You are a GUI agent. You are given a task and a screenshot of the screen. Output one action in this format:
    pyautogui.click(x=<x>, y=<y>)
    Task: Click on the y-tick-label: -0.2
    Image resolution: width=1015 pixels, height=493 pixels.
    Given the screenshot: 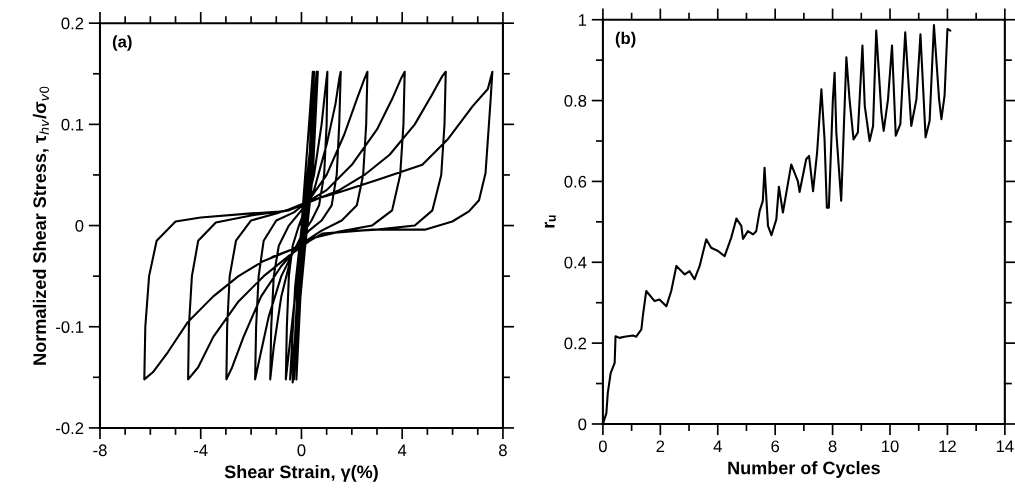 What is the action you would take?
    pyautogui.click(x=70, y=428)
    